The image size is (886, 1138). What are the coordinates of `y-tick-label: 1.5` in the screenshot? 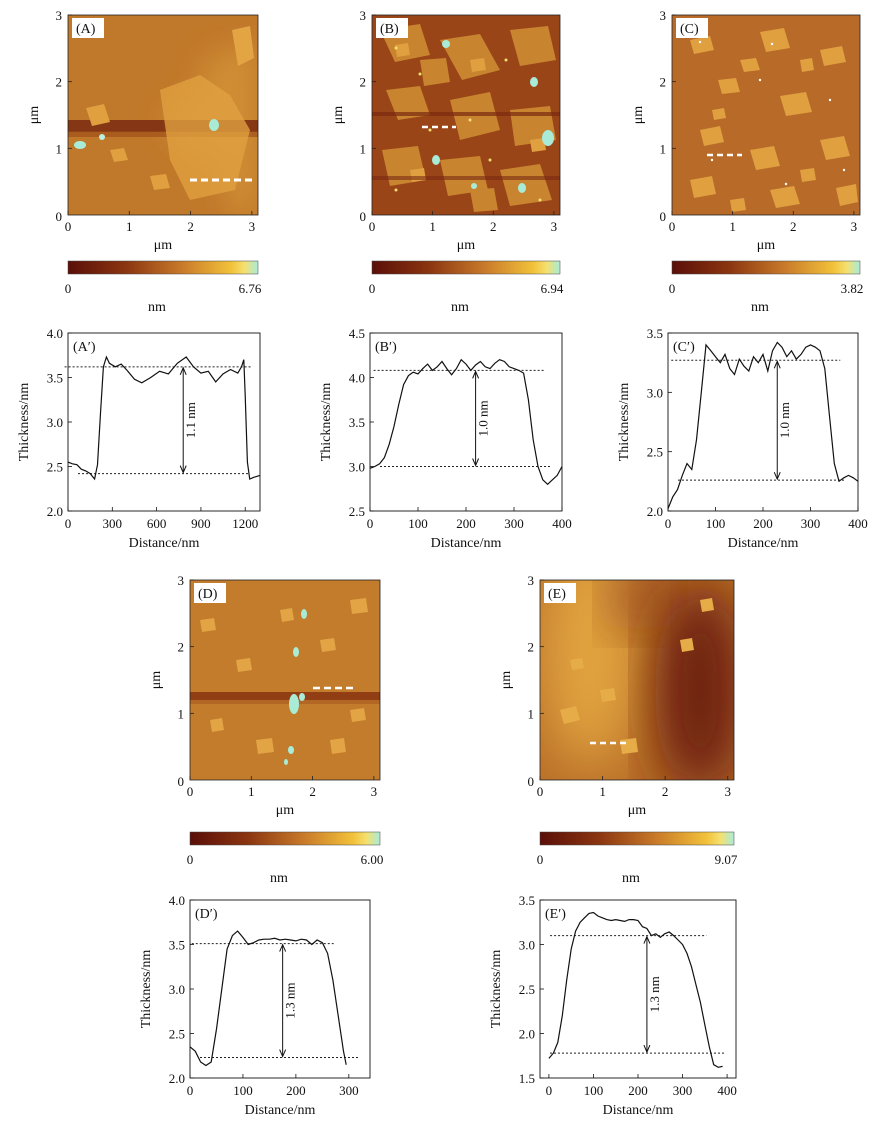 It's located at (527, 1078).